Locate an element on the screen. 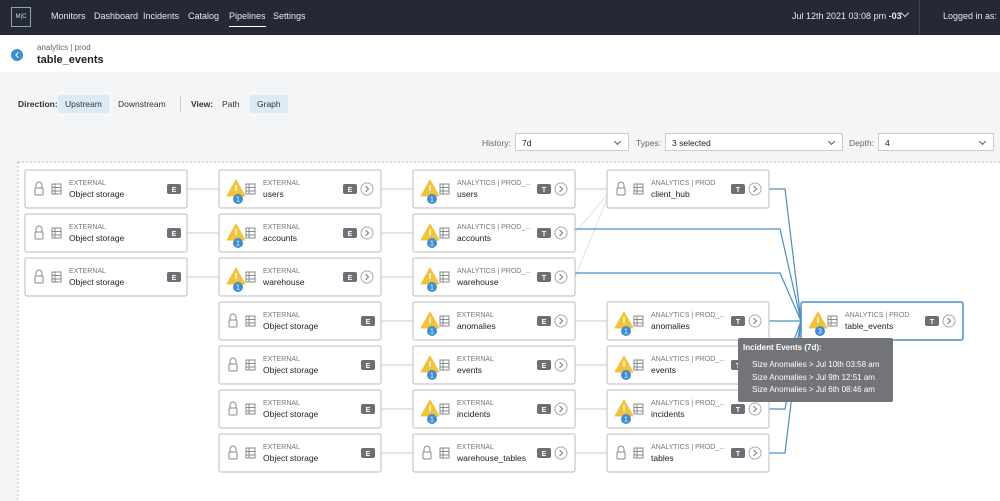 This screenshot has width=1000, height=501. lineage-node: 1 ANALYTICS | PROD_... incidents T is located at coordinates (688, 409).